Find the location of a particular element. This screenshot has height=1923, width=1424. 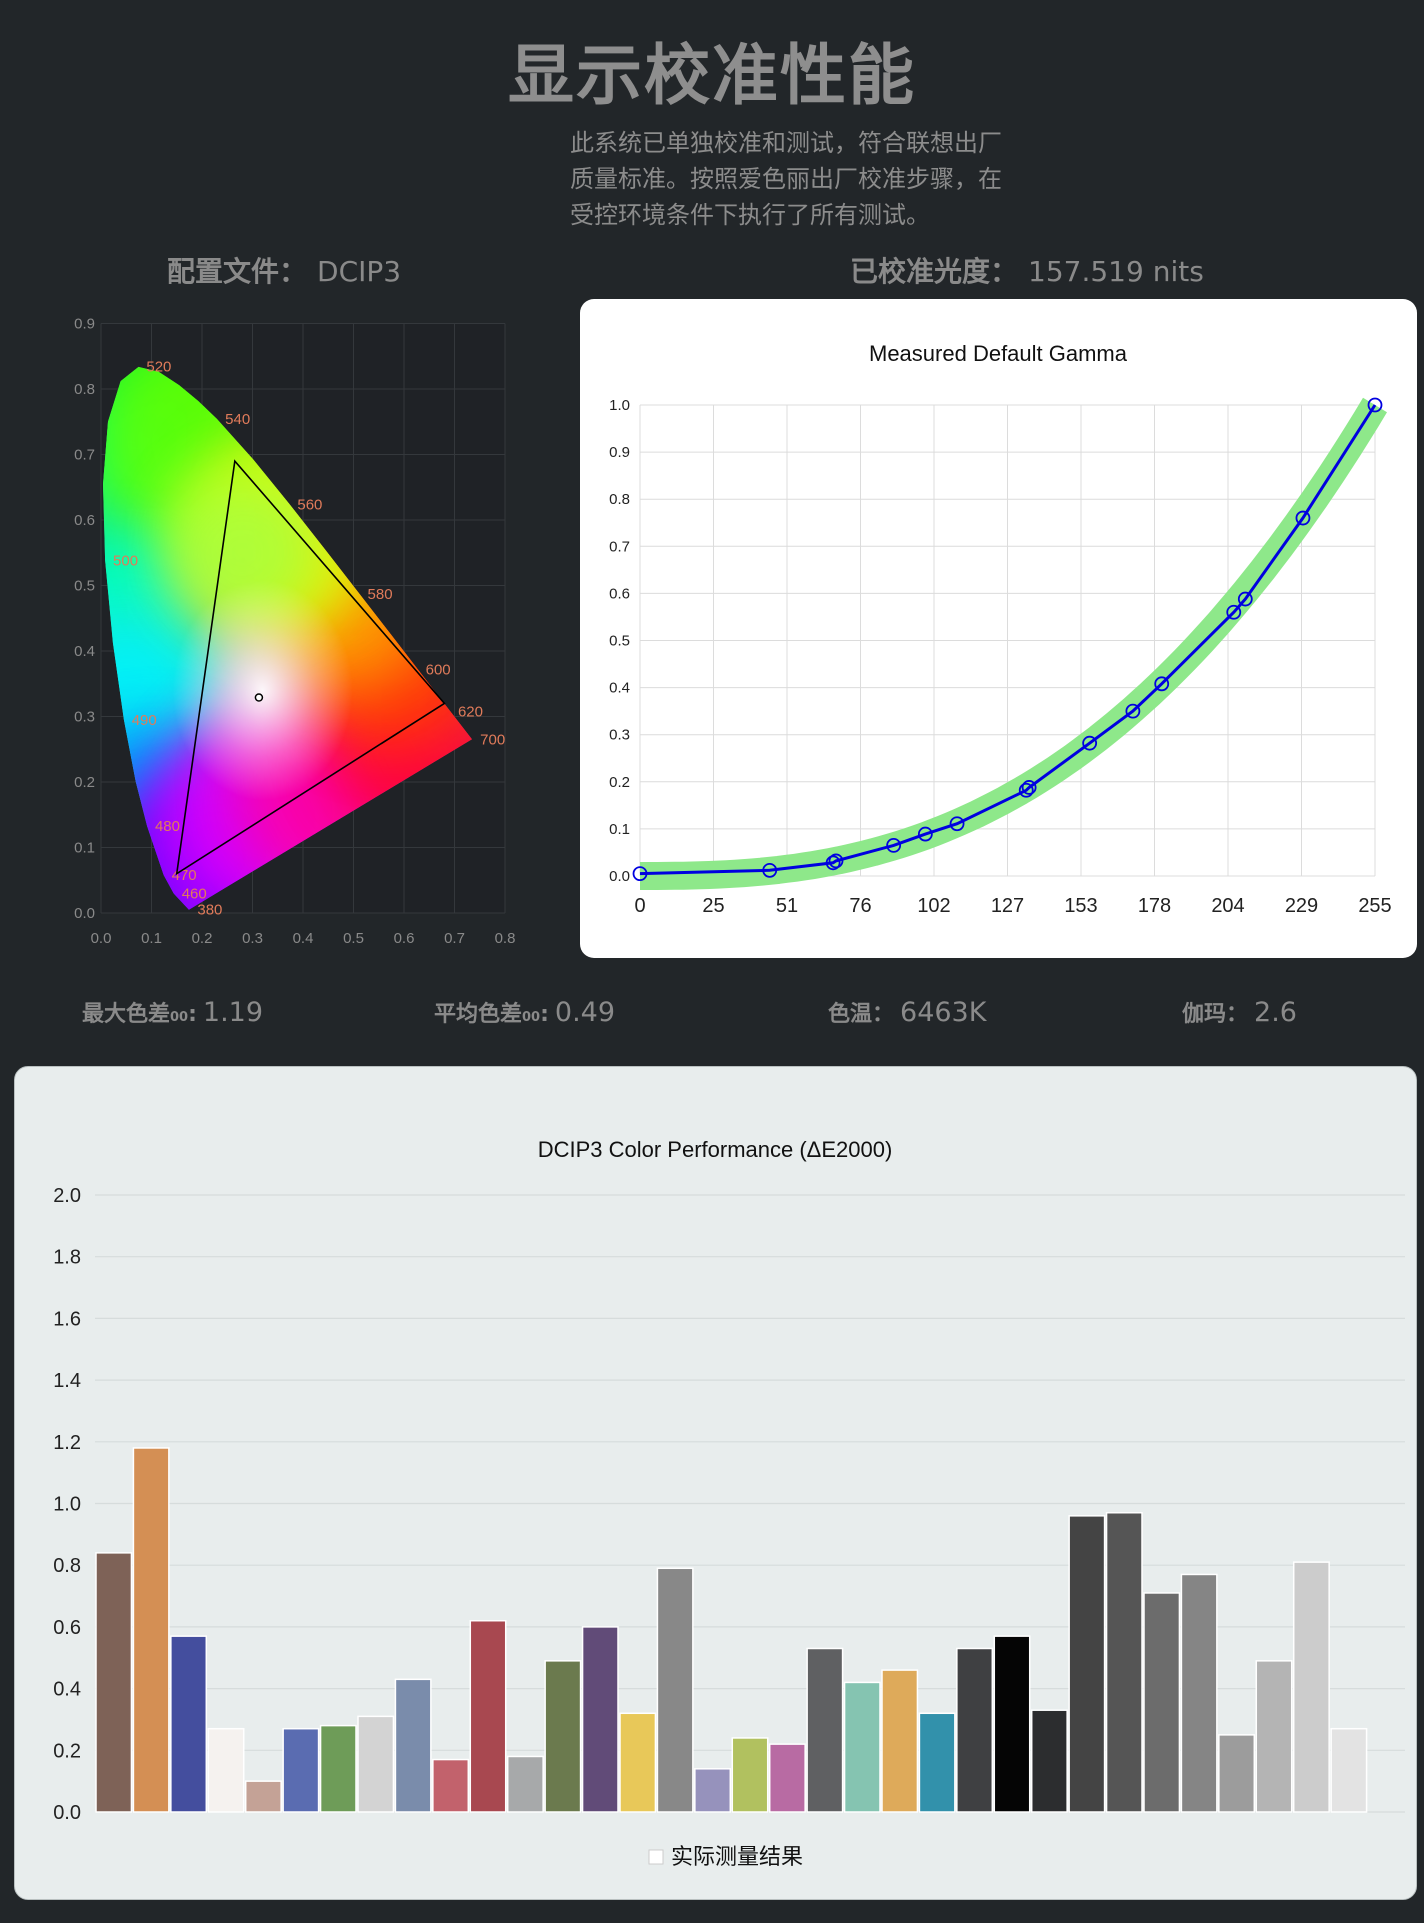

stat-max-de: 最大色差00: 1.19 is located at coordinates (172, 1012).